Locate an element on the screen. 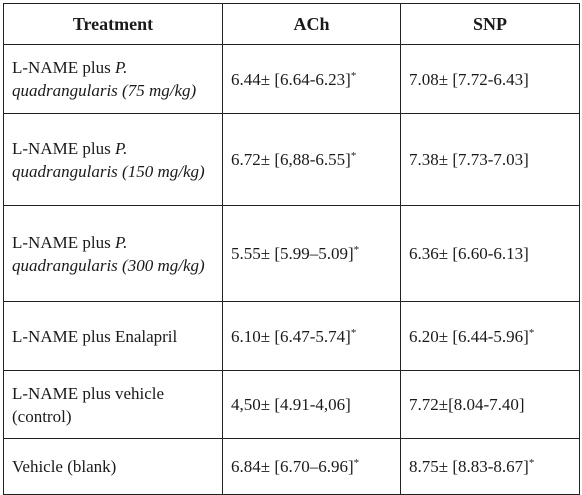 This screenshot has height=495, width=582. ach-value: 4,50± [4.91-4,06] is located at coordinates (291, 404).